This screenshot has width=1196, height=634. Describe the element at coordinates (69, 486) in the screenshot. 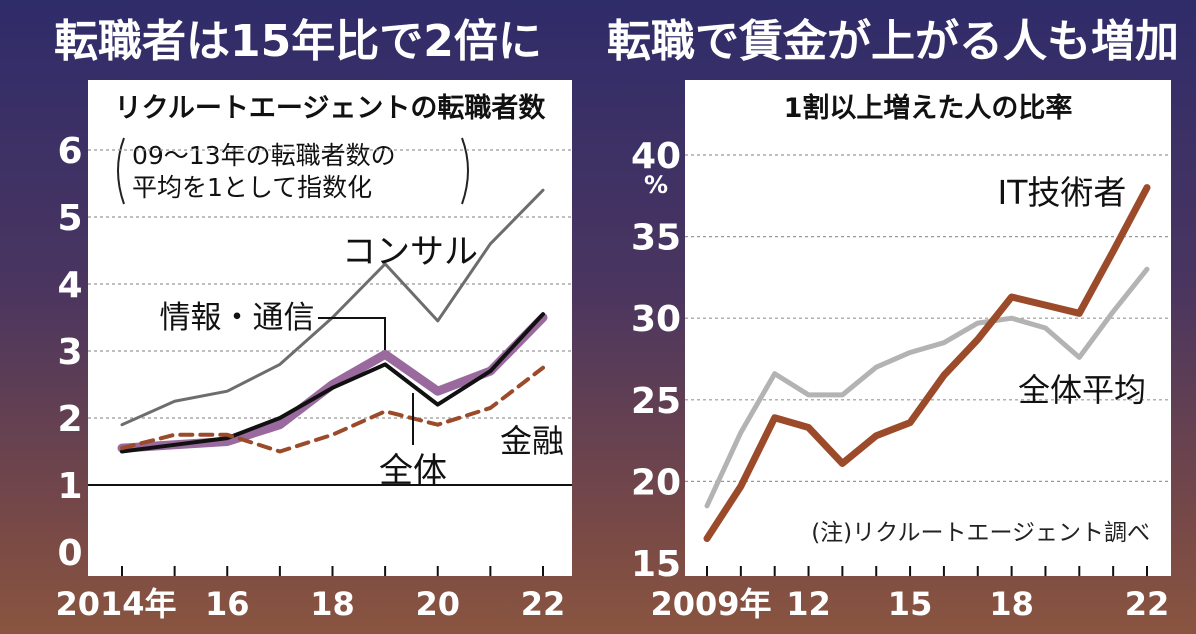

I see `chart1-y-tick-label: 1` at that location.